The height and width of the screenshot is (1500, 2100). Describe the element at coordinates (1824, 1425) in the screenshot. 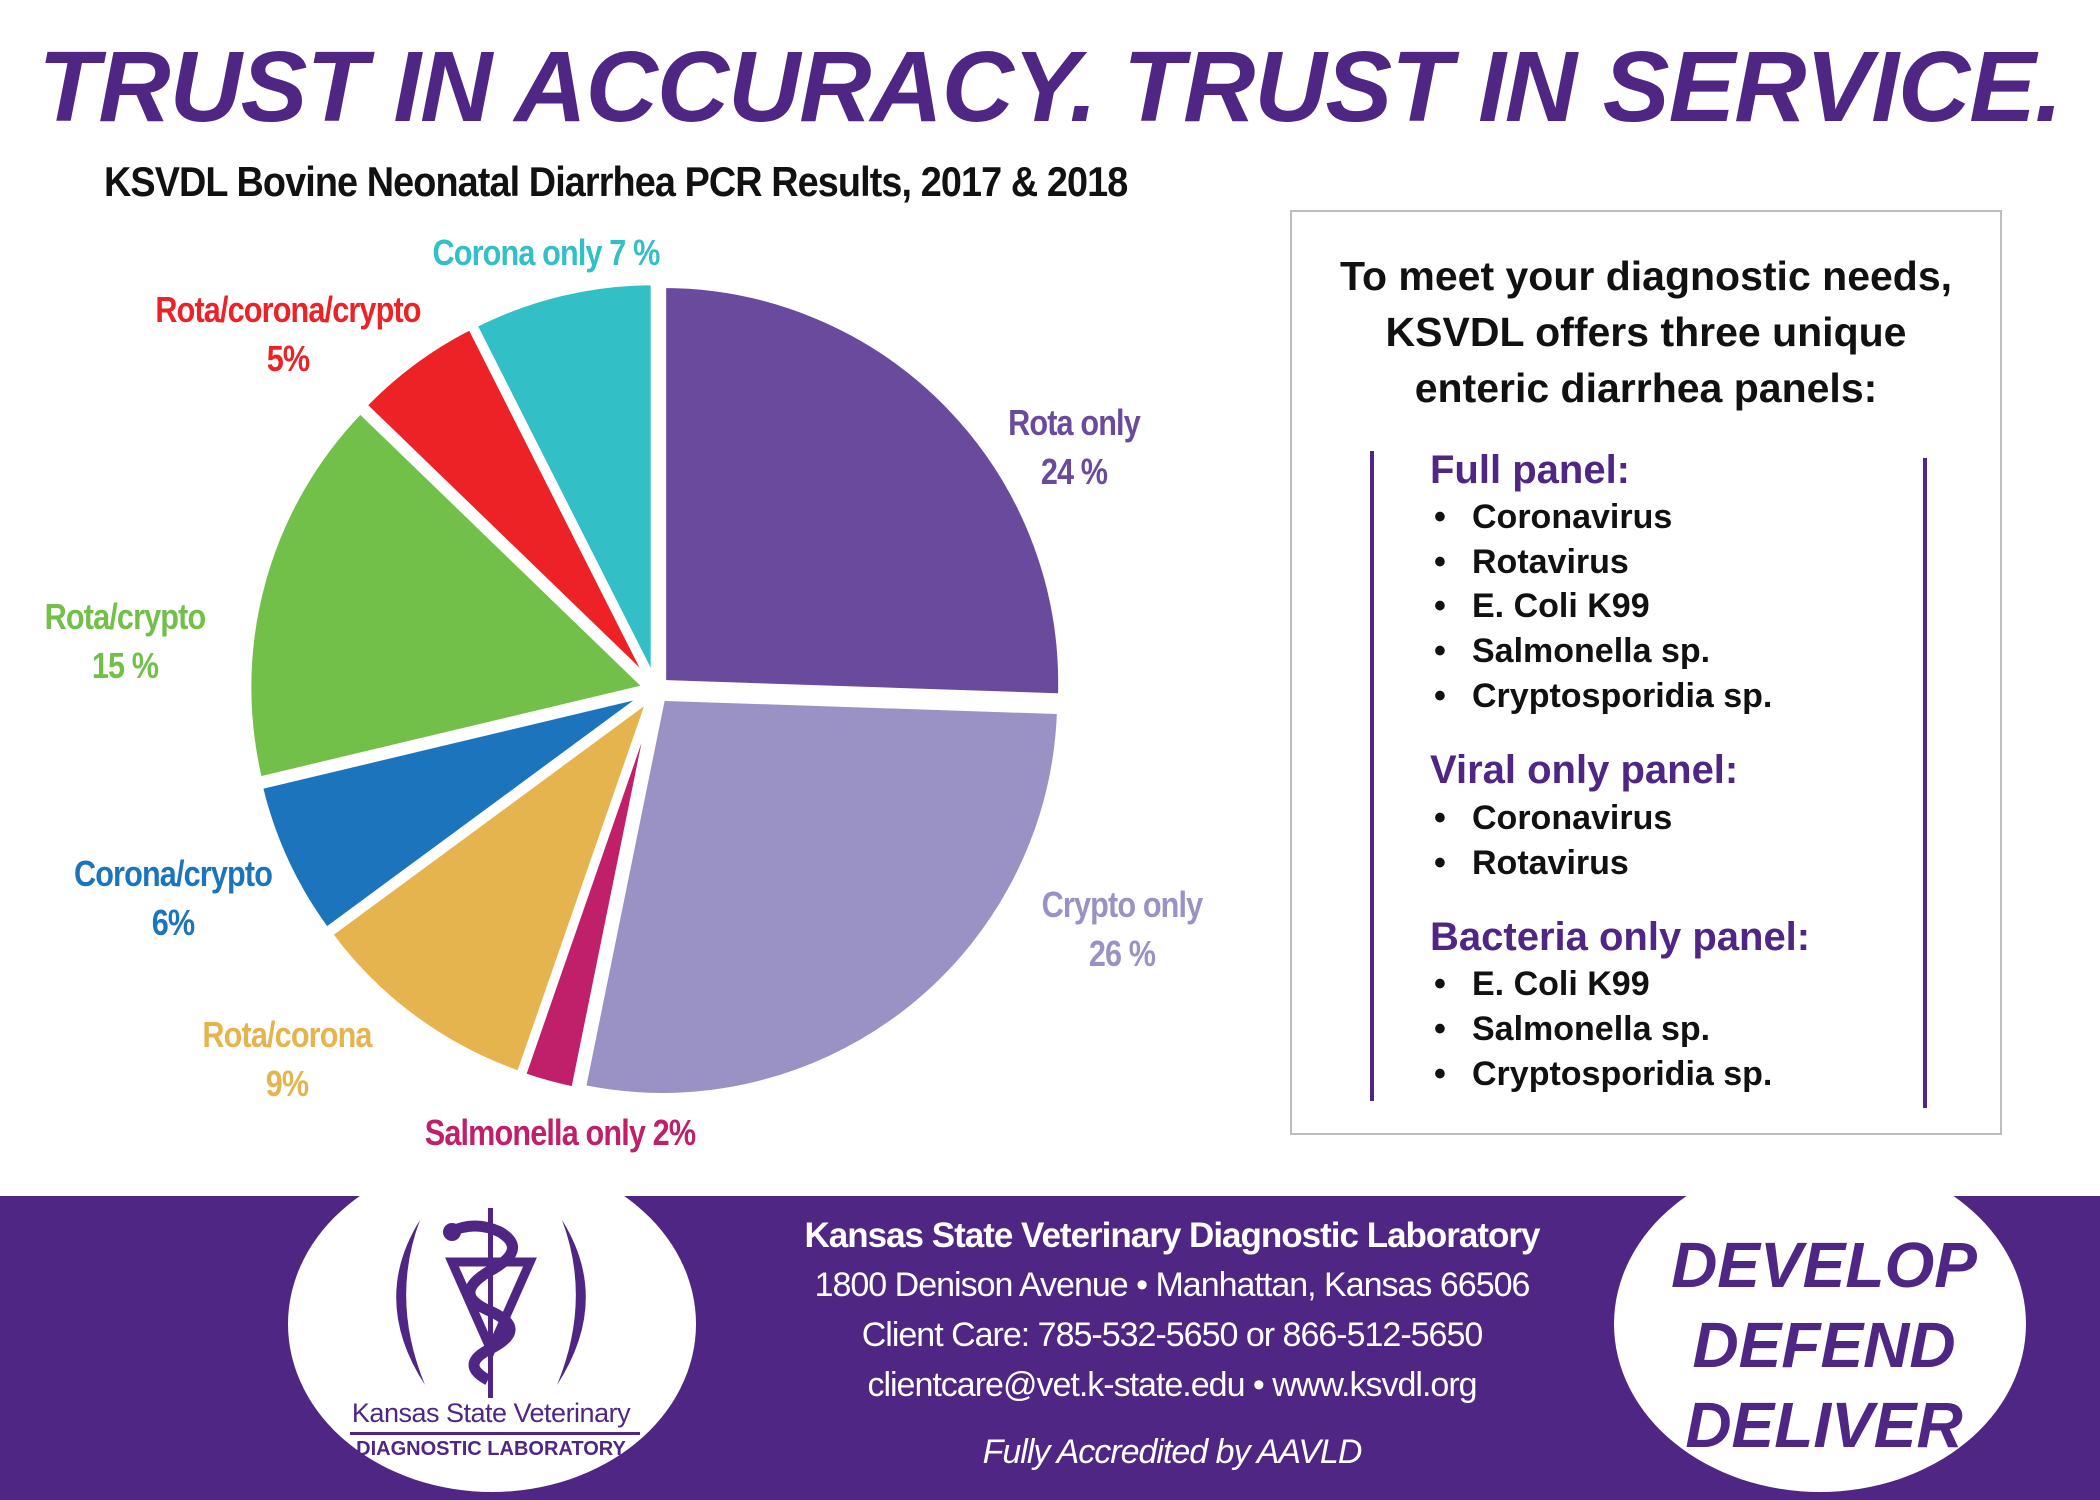

I see `tagline-deliver: DELIVER` at that location.